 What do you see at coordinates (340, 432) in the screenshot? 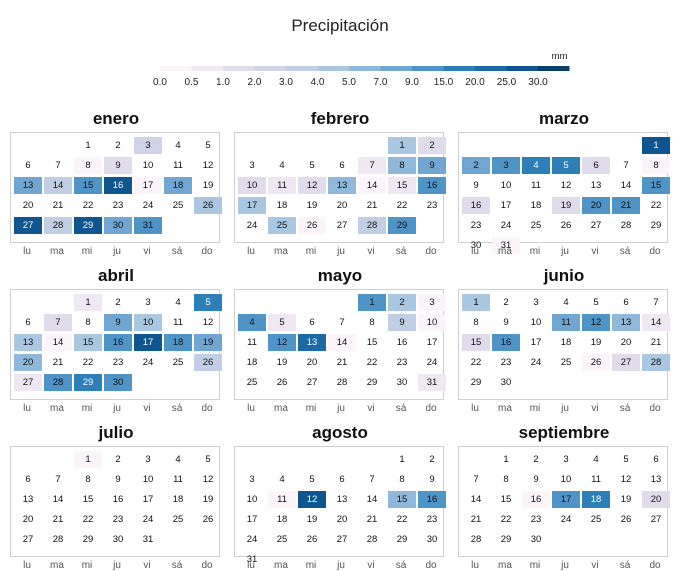
I see `month-title: agosto` at bounding box center [340, 432].